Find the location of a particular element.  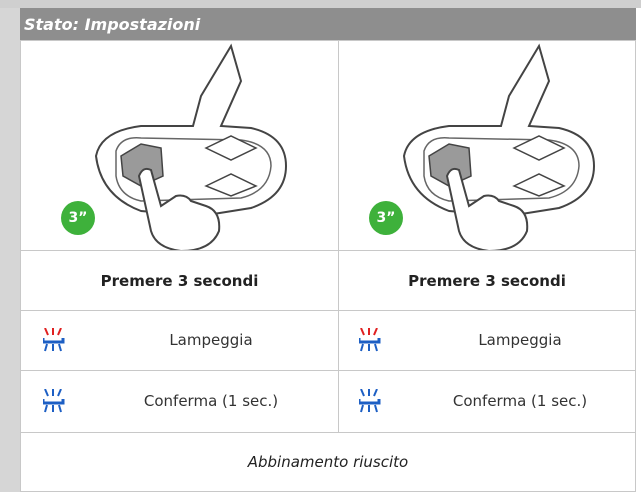

header-title: Stato: Impostazioni is located at coordinates (328, 24).